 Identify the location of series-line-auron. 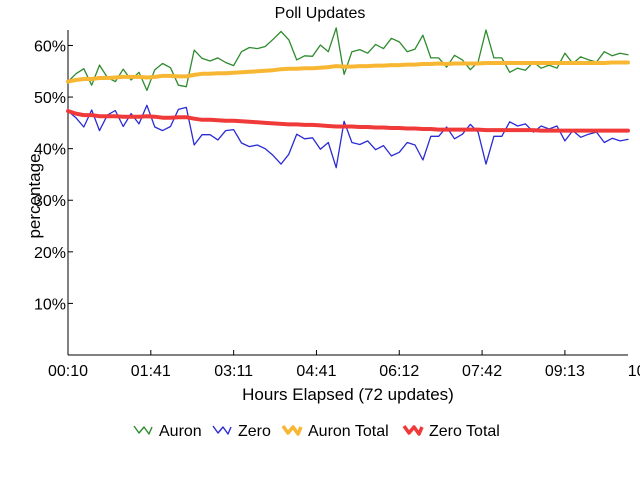
(348, 59).